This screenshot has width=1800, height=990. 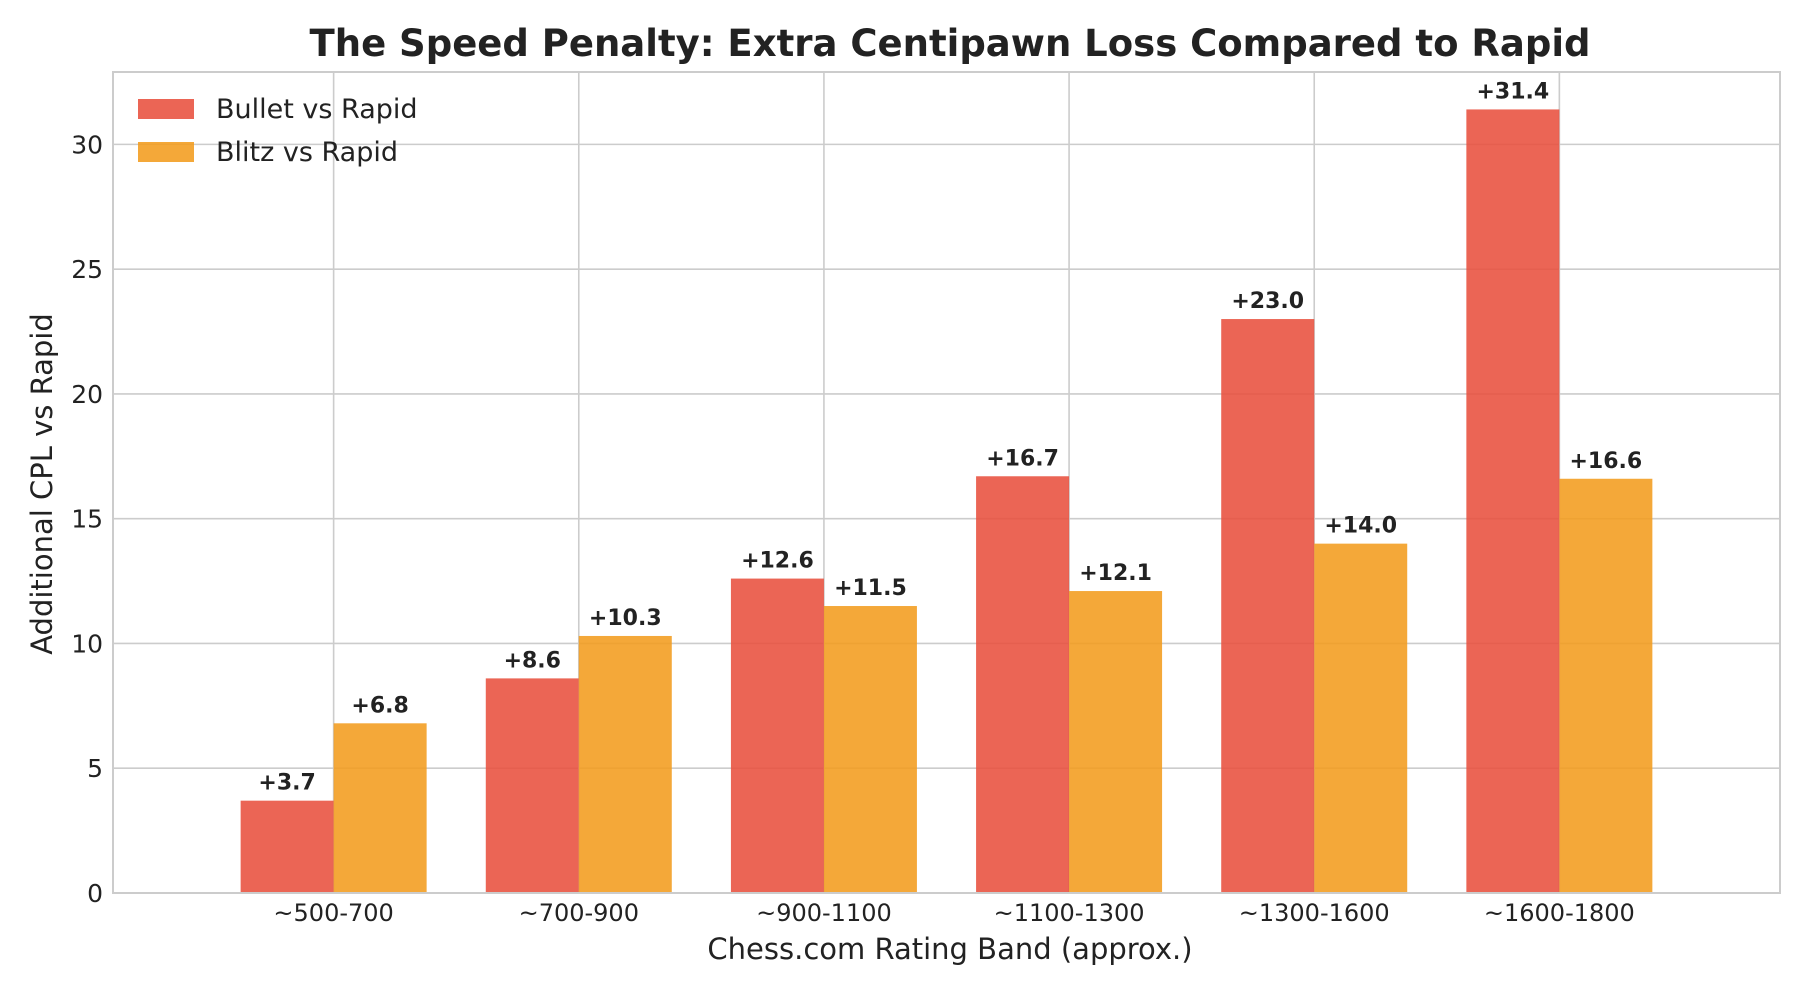 What do you see at coordinates (532, 660) in the screenshot?
I see `data-label-bullet: +8.6` at bounding box center [532, 660].